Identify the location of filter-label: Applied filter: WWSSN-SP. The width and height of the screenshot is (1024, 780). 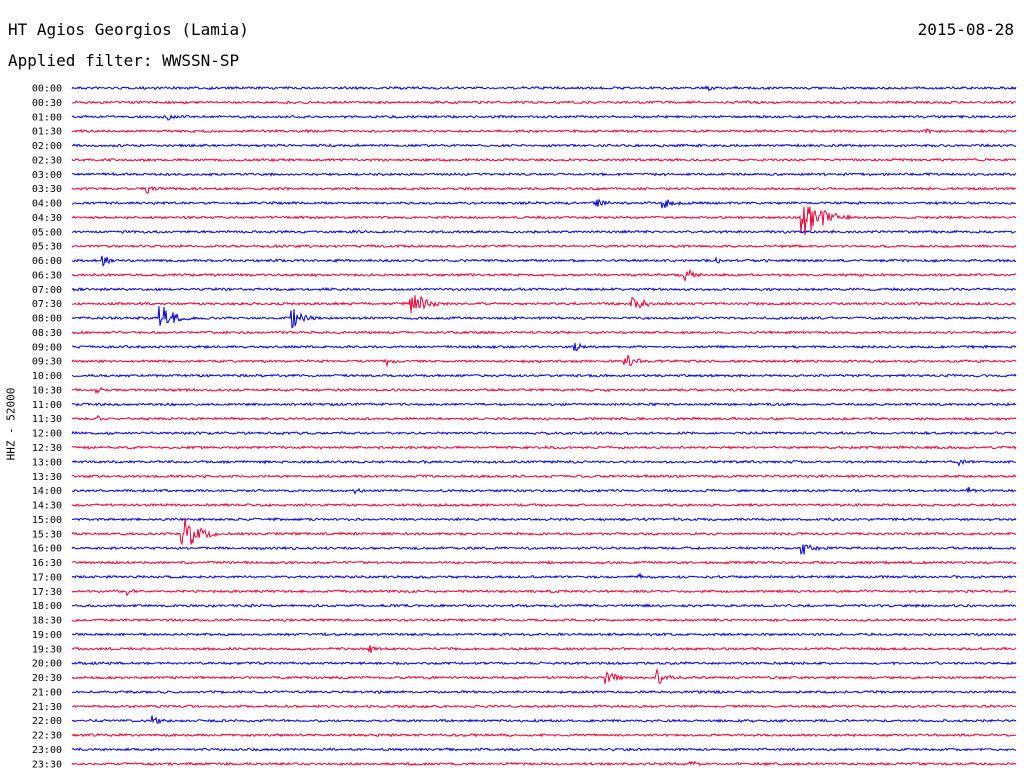
(124, 60).